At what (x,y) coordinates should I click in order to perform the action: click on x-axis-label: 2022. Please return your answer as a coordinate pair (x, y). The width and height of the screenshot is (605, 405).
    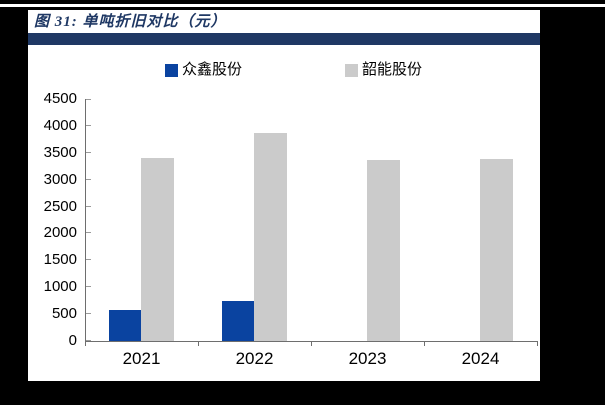
    Looking at the image, I should click on (254, 358).